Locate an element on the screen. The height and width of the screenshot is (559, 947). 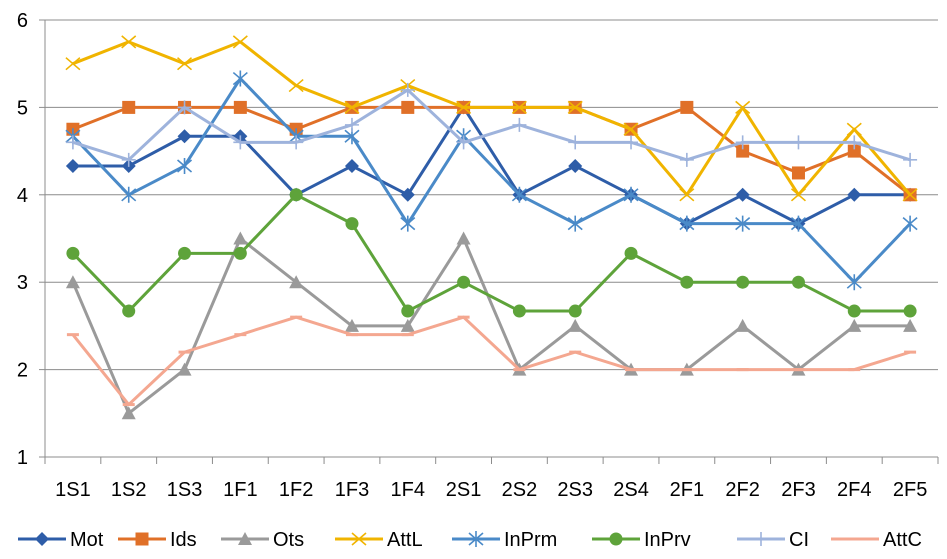
x-tick-label: 2S3 is located at coordinates (575, 490).